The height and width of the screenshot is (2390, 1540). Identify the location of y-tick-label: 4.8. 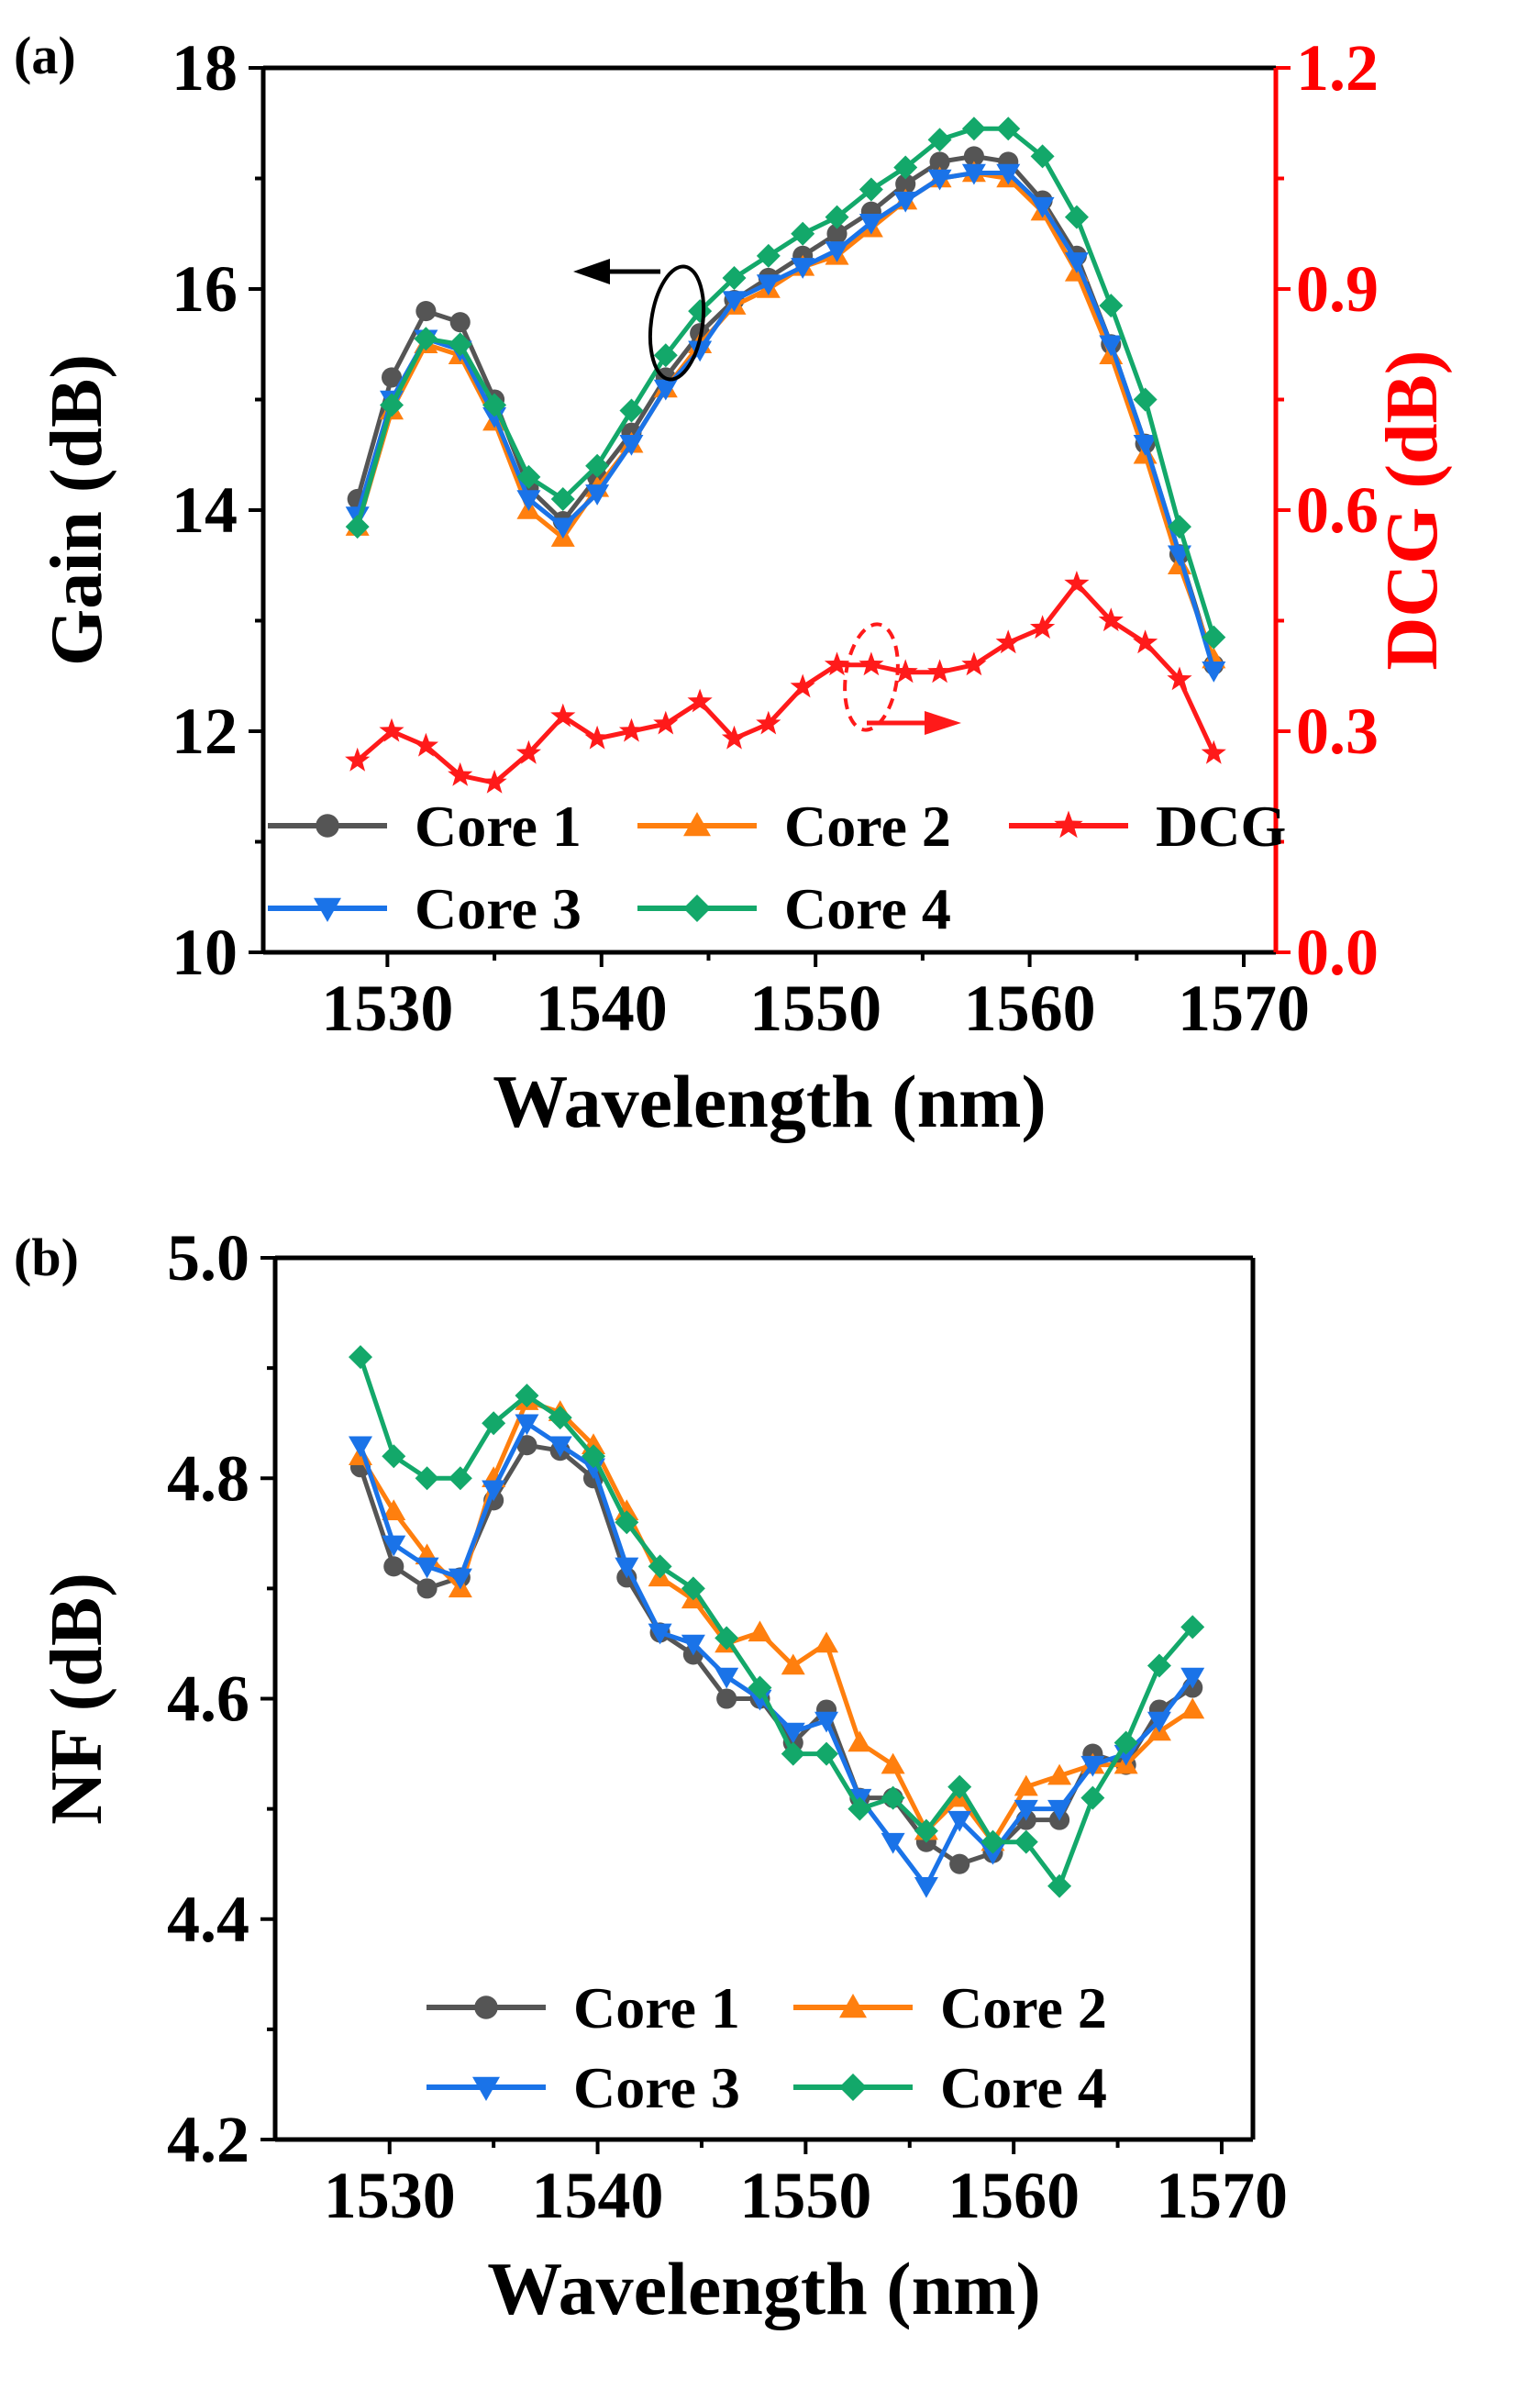
(208, 1478).